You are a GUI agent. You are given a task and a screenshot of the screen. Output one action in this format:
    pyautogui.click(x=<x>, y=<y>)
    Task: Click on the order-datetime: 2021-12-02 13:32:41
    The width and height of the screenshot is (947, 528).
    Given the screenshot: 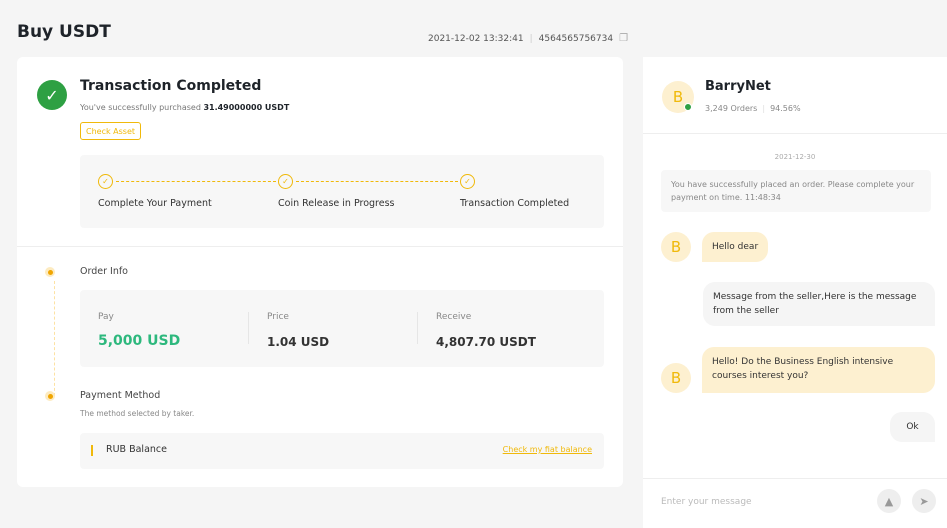 What is the action you would take?
    pyautogui.click(x=476, y=38)
    